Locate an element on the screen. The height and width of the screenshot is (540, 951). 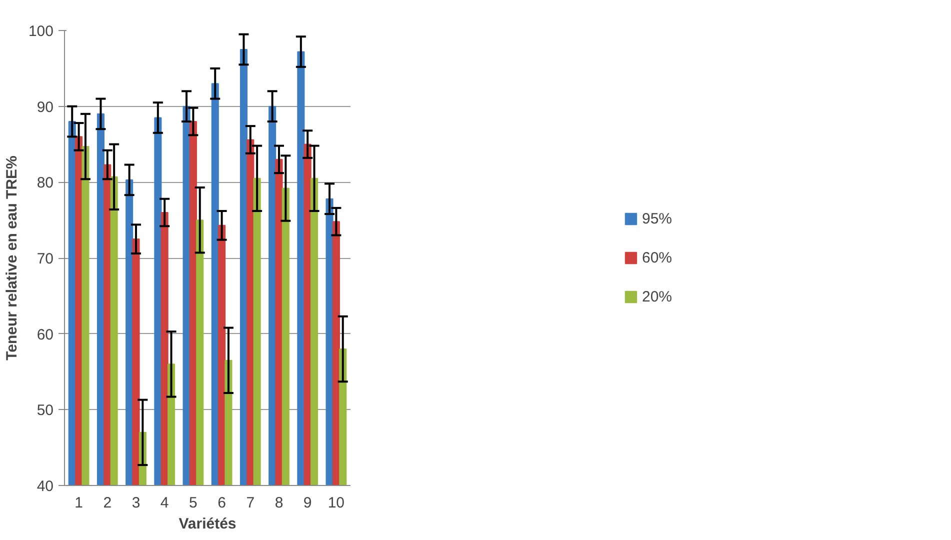
y-tick-label: 40 is located at coordinates (45, 486).